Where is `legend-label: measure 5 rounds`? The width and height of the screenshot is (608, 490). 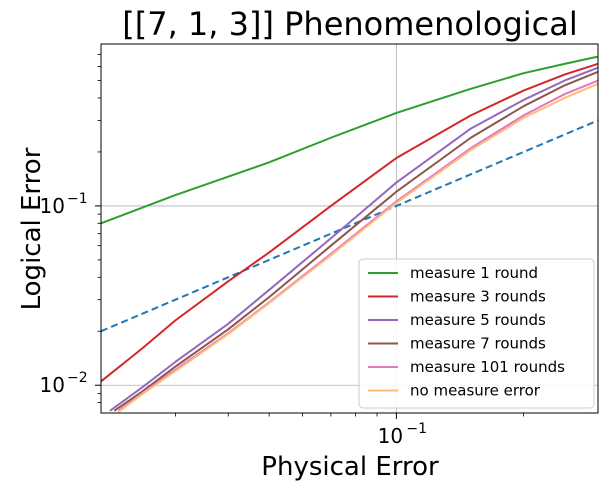
legend-label: measure 5 rounds is located at coordinates (478, 320).